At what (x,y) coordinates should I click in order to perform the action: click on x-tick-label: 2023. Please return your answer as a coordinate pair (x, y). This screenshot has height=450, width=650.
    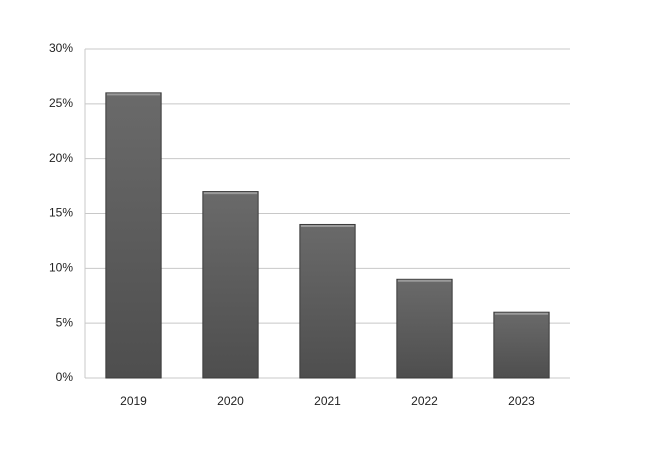
    Looking at the image, I should click on (521, 401).